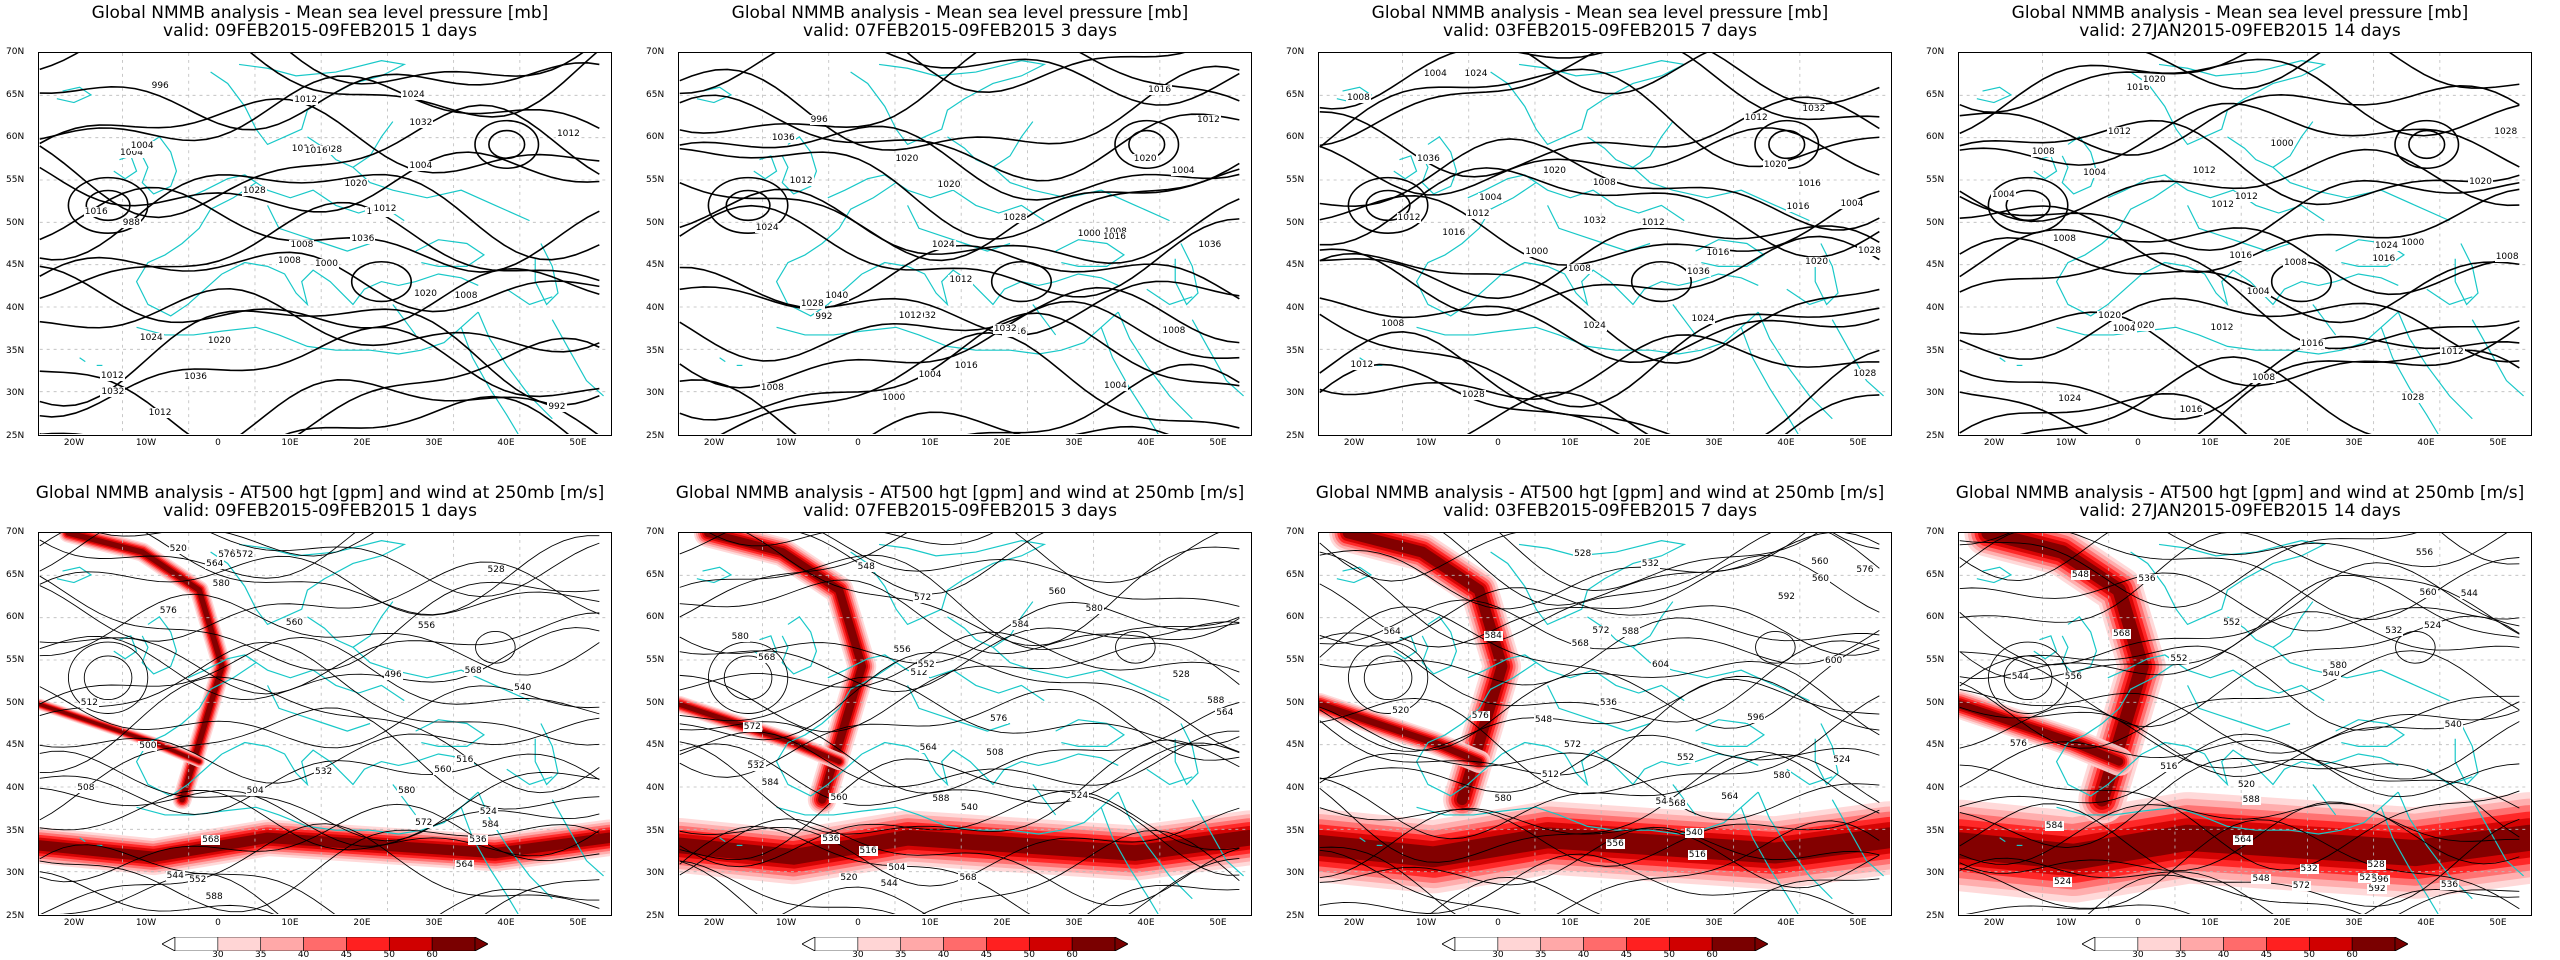 The image size is (2560, 960). What do you see at coordinates (2243, 840) in the screenshot?
I see `contour-label: 564` at bounding box center [2243, 840].